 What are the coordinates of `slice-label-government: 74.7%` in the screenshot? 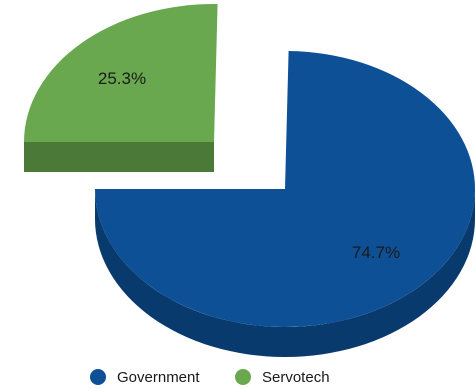 It's located at (376, 252).